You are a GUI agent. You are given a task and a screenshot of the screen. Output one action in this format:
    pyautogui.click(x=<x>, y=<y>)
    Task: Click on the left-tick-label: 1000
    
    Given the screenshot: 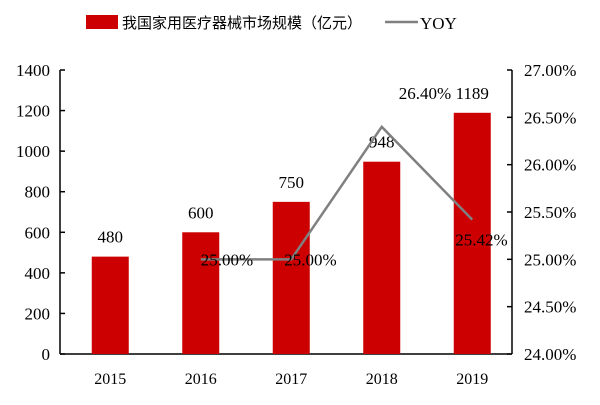 What is the action you would take?
    pyautogui.click(x=33, y=151)
    